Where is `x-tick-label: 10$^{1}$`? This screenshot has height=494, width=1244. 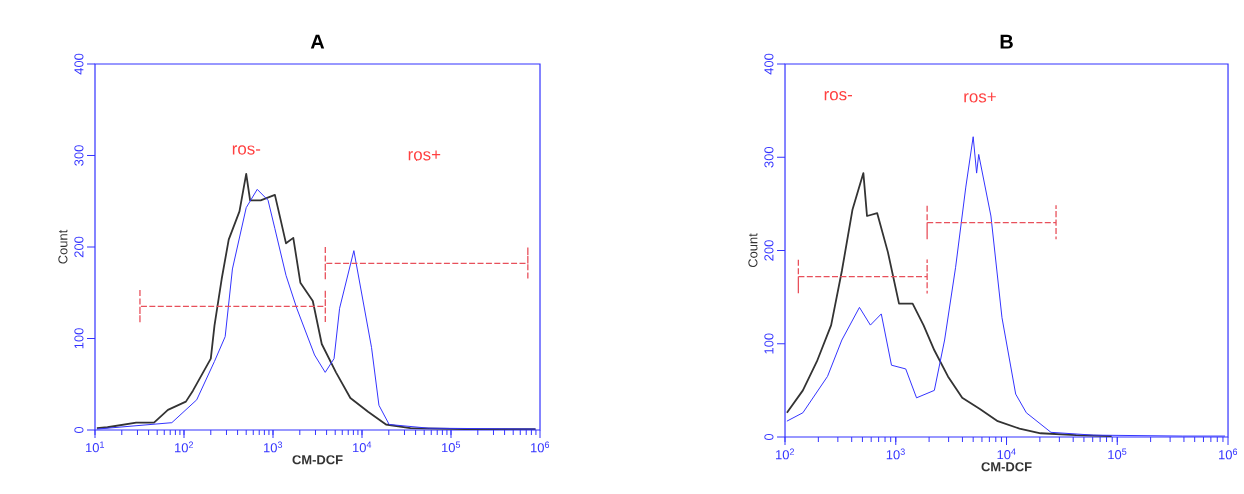
x-tick-label: 10$^{1}$ is located at coordinates (95, 447).